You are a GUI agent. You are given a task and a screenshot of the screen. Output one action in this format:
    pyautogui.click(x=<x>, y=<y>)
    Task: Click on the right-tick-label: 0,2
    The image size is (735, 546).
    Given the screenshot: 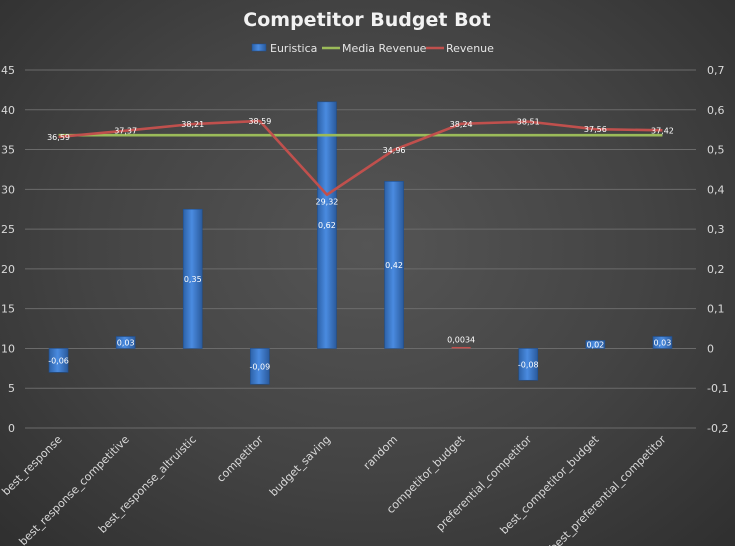 What is the action you would take?
    pyautogui.click(x=716, y=269)
    